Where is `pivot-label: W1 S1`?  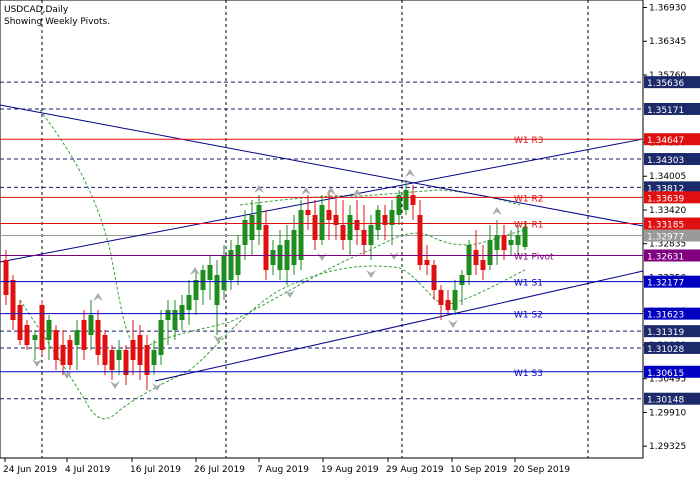
pivot-label: W1 S1 is located at coordinates (528, 284).